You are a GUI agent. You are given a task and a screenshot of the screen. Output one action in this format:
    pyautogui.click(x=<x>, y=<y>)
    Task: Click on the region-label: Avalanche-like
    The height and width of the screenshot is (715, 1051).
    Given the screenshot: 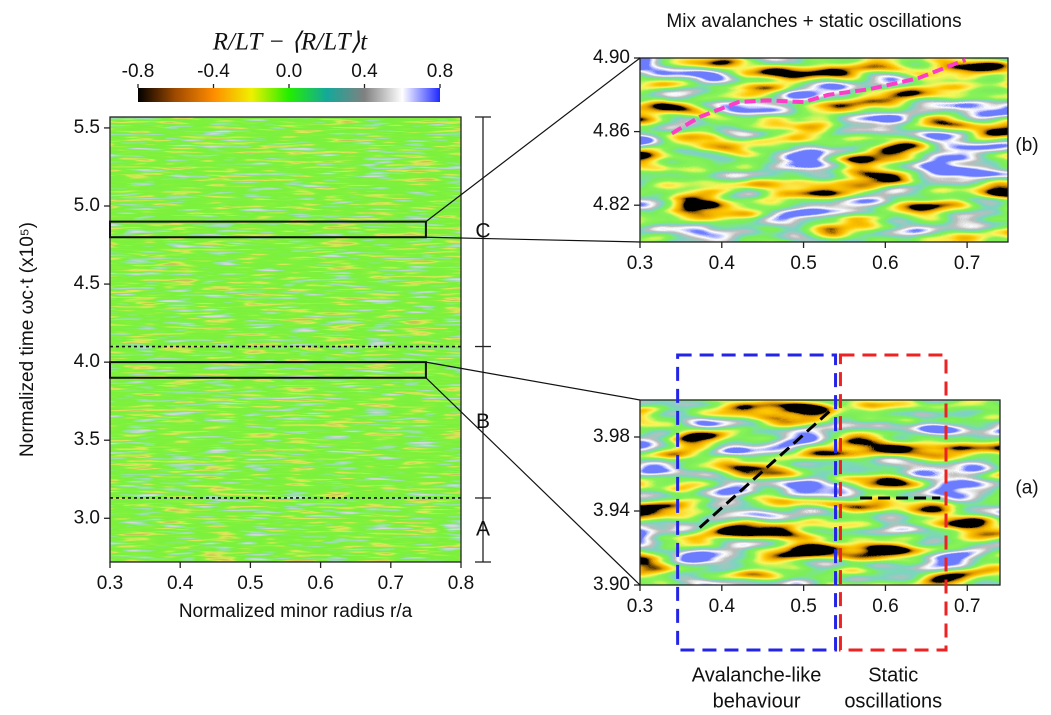 What is the action you would take?
    pyautogui.click(x=757, y=675)
    